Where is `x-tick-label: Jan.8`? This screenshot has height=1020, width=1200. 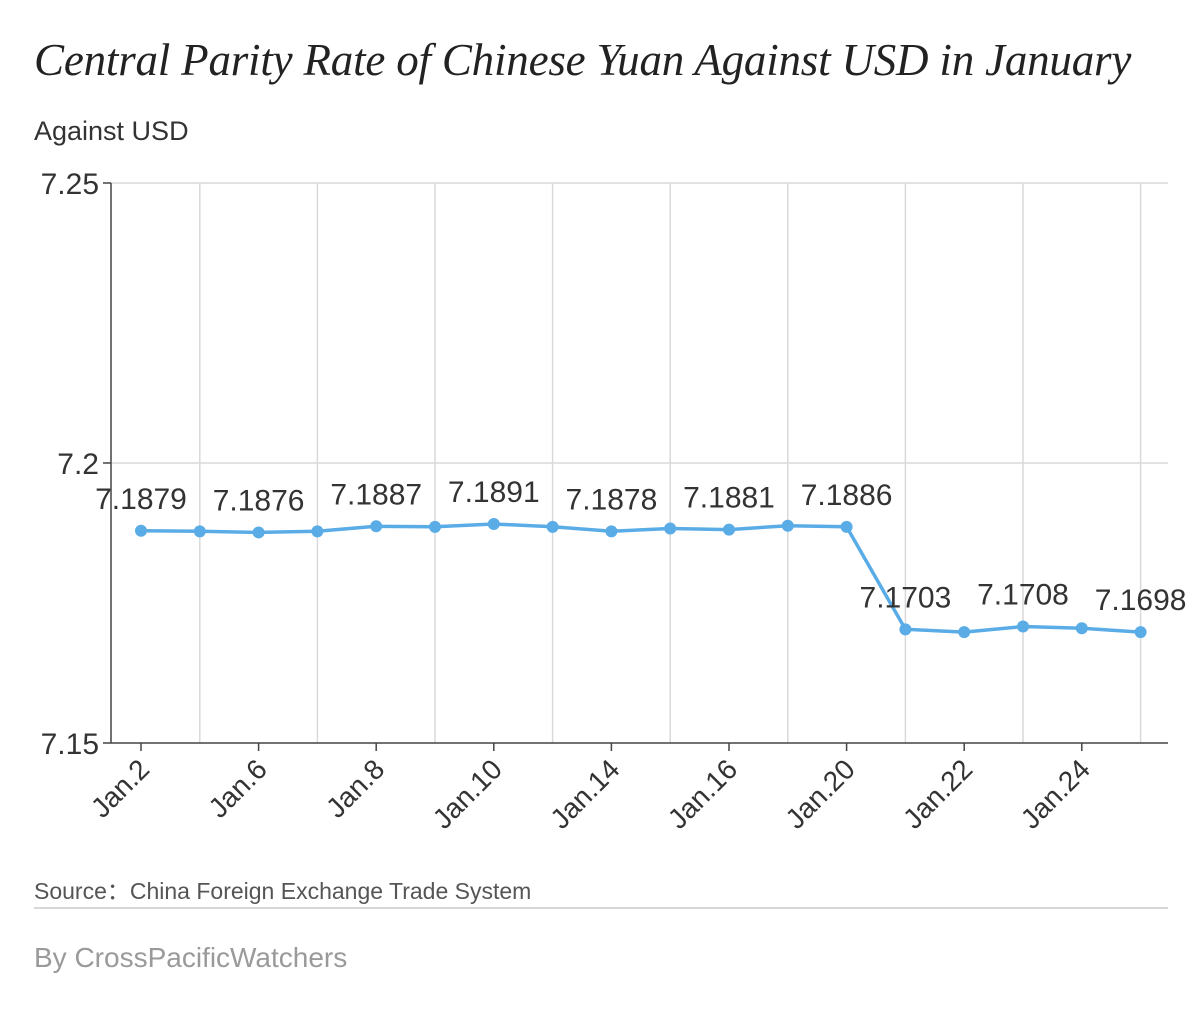
x-tick-label: Jan.8 is located at coordinates (355, 788).